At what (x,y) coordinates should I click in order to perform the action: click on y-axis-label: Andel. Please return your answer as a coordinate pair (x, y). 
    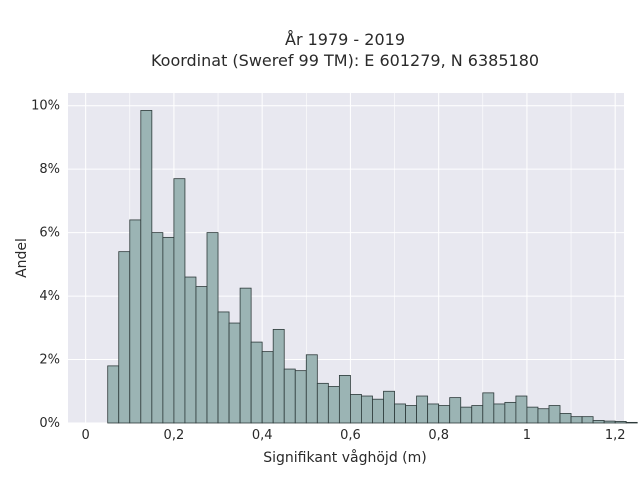
    Looking at the image, I should click on (22, 258).